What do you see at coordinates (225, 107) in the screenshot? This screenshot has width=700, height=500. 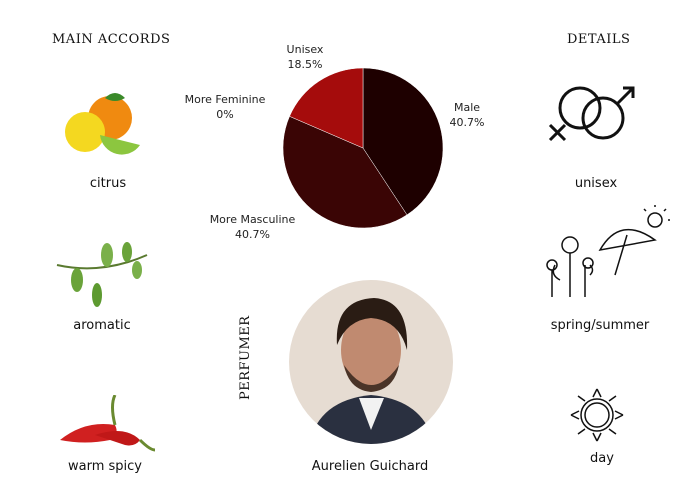 I see `pie-label-more-feminine: More Feminine 0%` at bounding box center [225, 107].